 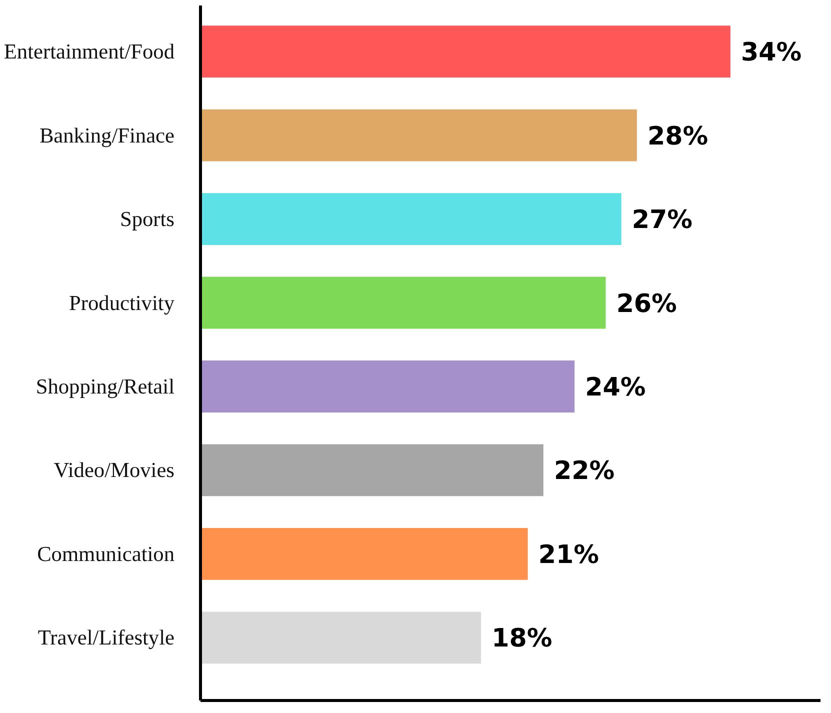 I want to click on data-label: 24%, so click(x=615, y=386).